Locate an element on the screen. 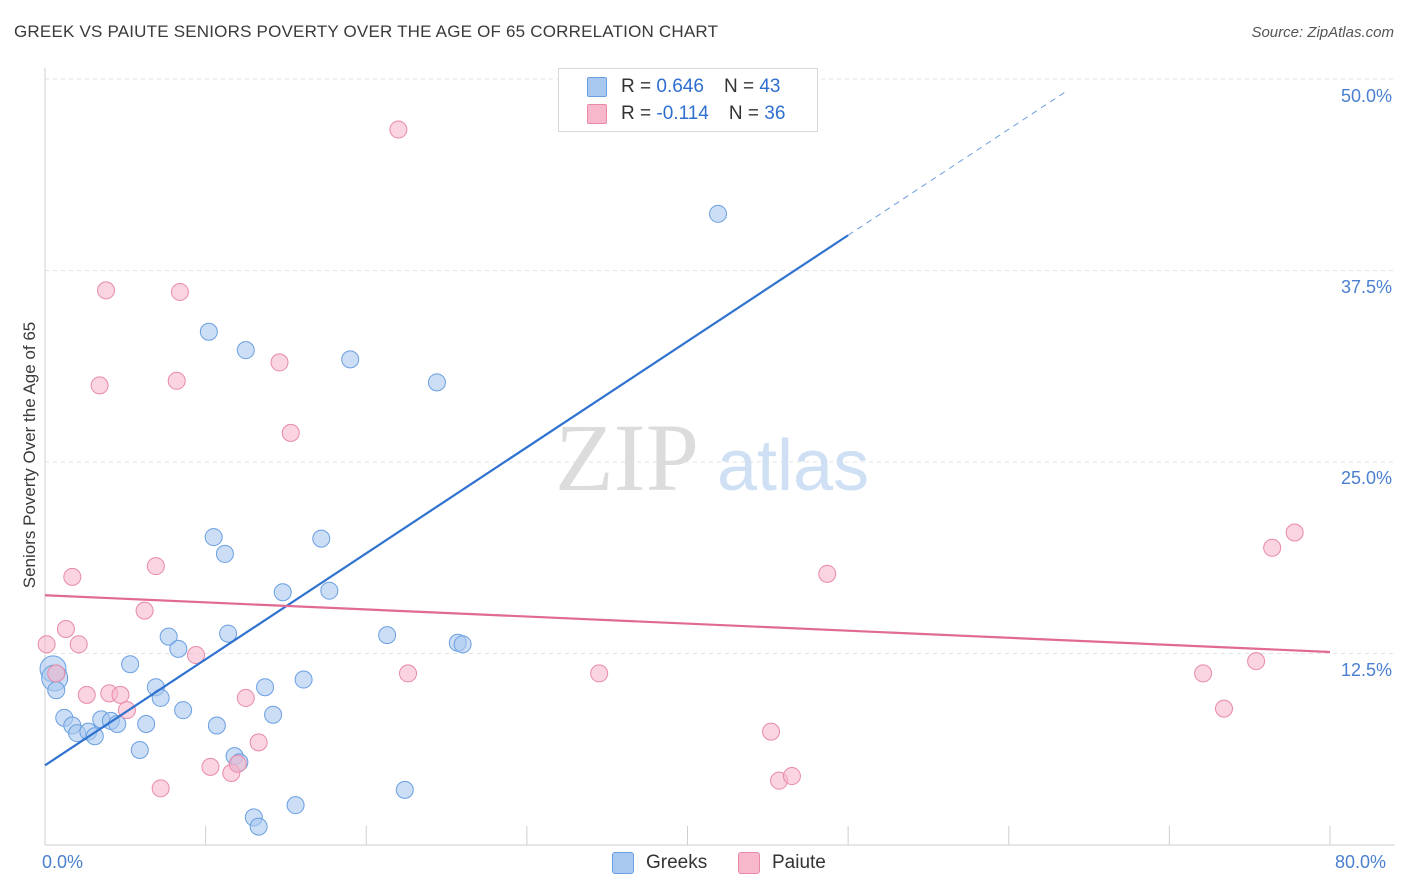  legend-item-paiute: Paiute is located at coordinates (782, 863).